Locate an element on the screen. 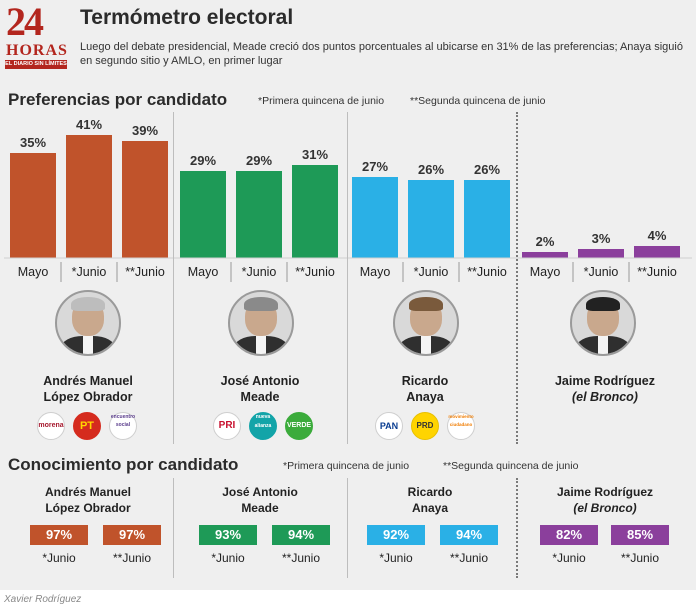 The width and height of the screenshot is (696, 615). bar-value-label: 2% is located at coordinates (545, 241).